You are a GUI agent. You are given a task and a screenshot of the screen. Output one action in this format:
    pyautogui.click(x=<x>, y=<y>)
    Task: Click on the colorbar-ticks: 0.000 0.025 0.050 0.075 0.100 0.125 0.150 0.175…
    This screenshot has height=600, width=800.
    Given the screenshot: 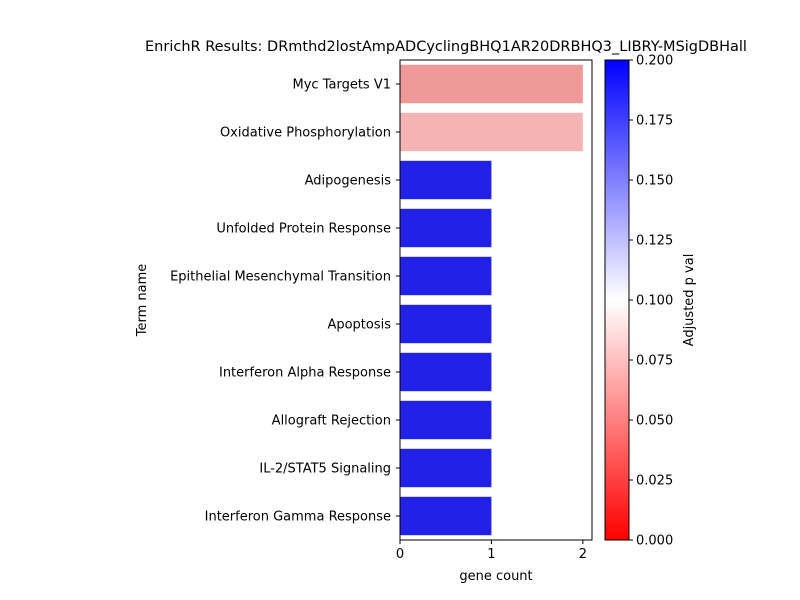 What is the action you would take?
    pyautogui.click(x=651, y=301)
    